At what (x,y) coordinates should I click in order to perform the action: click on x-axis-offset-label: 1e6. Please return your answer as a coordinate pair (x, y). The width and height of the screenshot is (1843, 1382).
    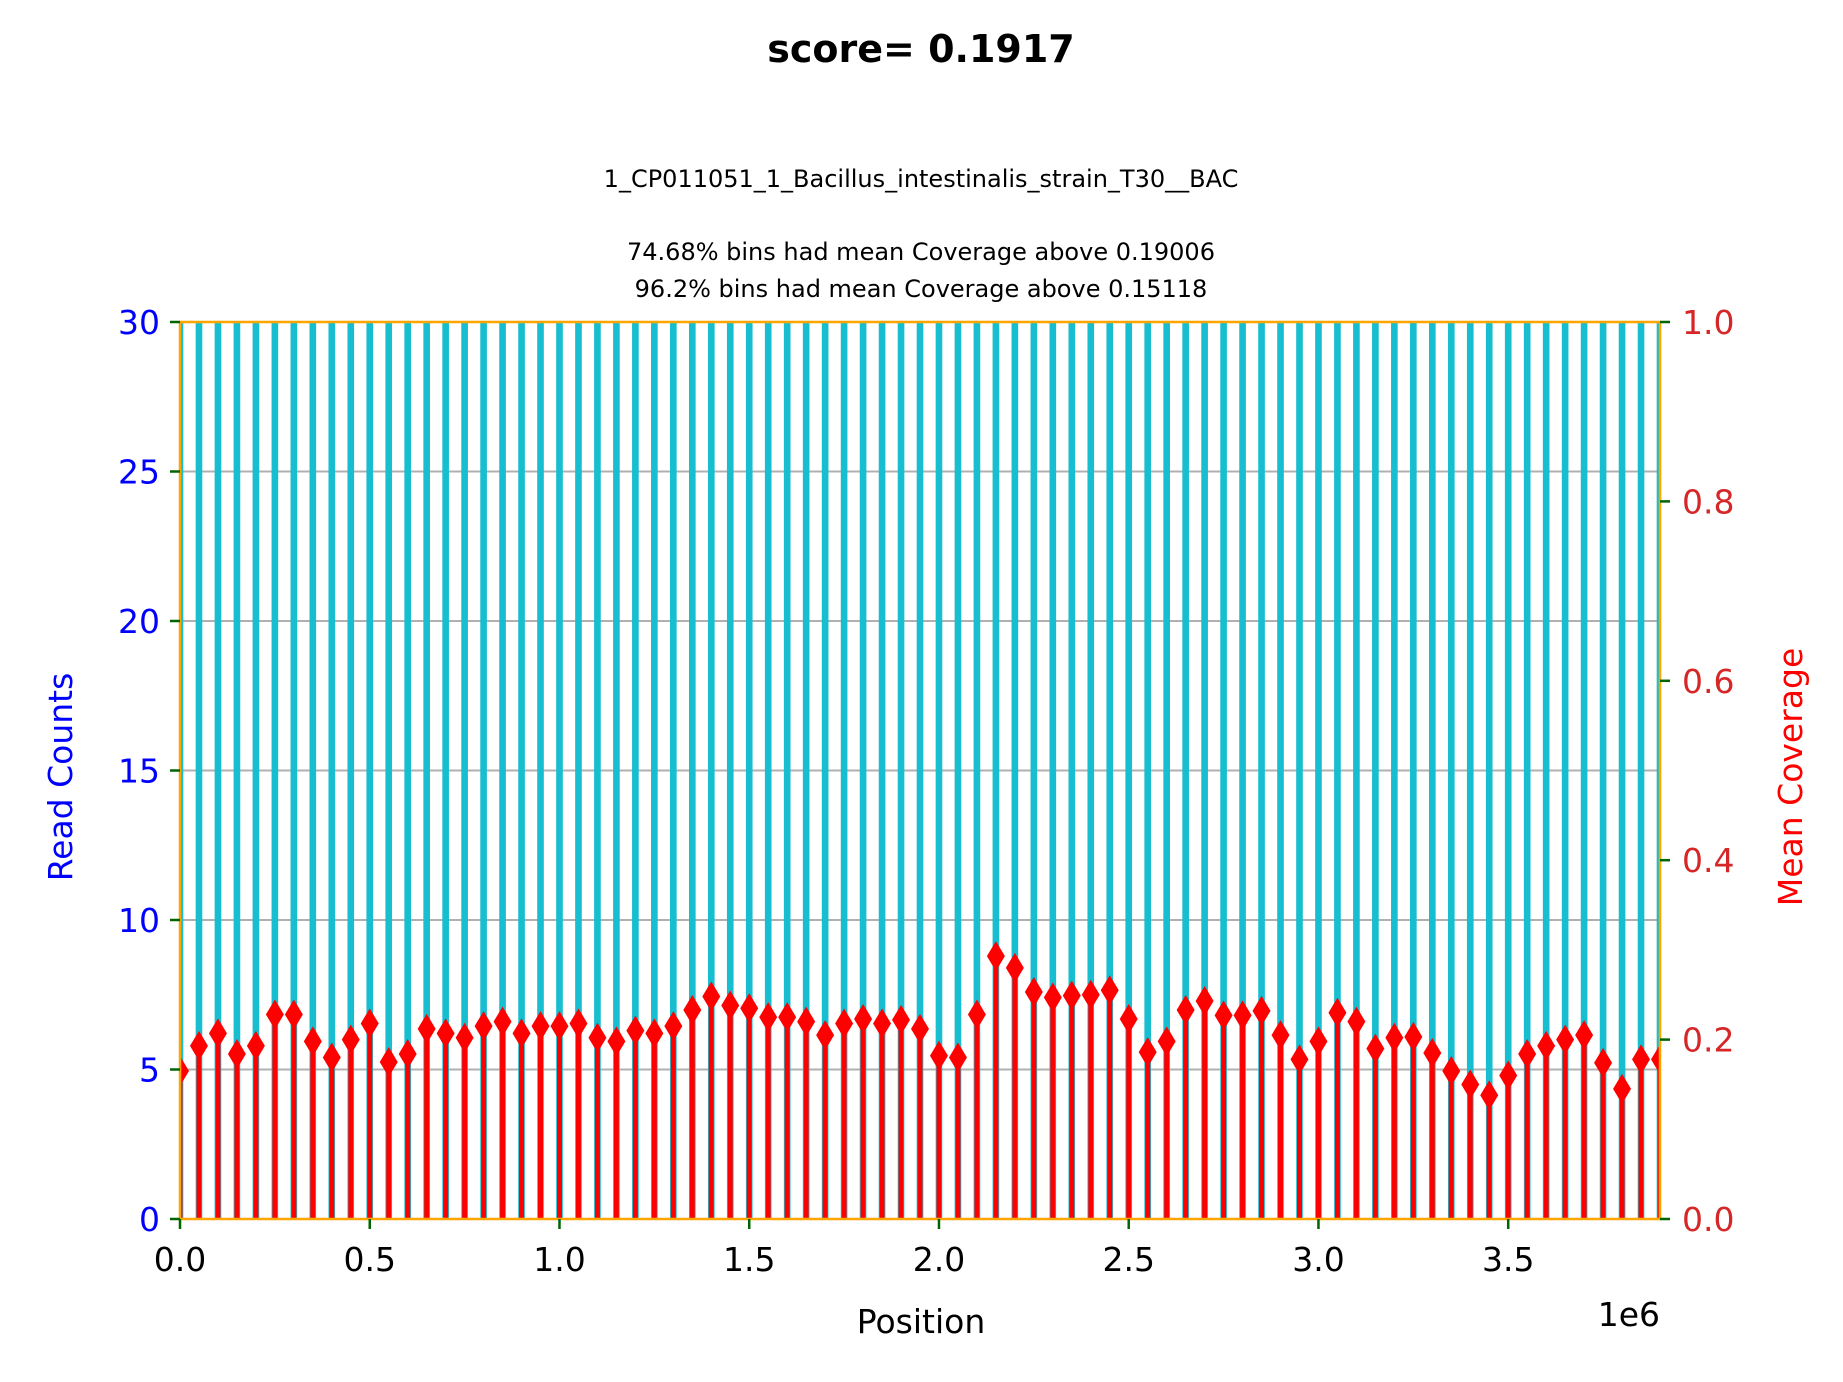
    Looking at the image, I should click on (1629, 1314).